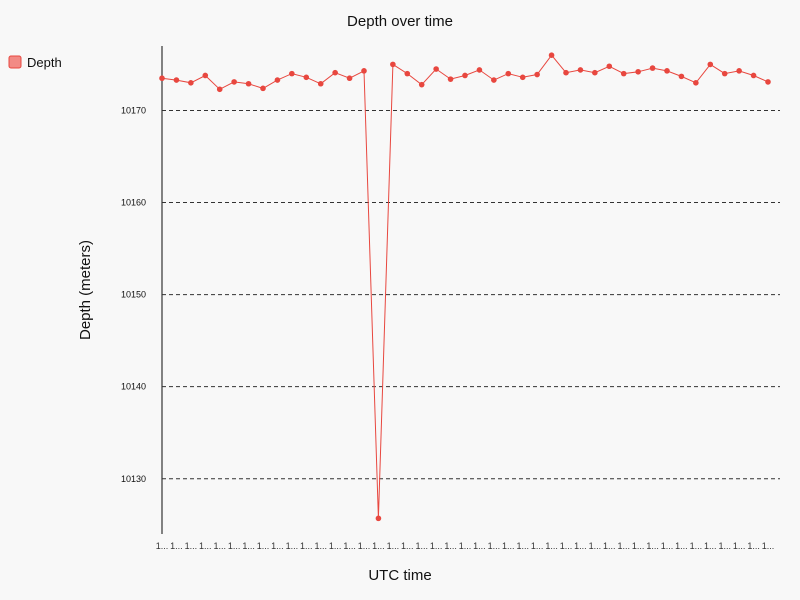  What do you see at coordinates (133, 110) in the screenshot?
I see `y-tick-label: 10170` at bounding box center [133, 110].